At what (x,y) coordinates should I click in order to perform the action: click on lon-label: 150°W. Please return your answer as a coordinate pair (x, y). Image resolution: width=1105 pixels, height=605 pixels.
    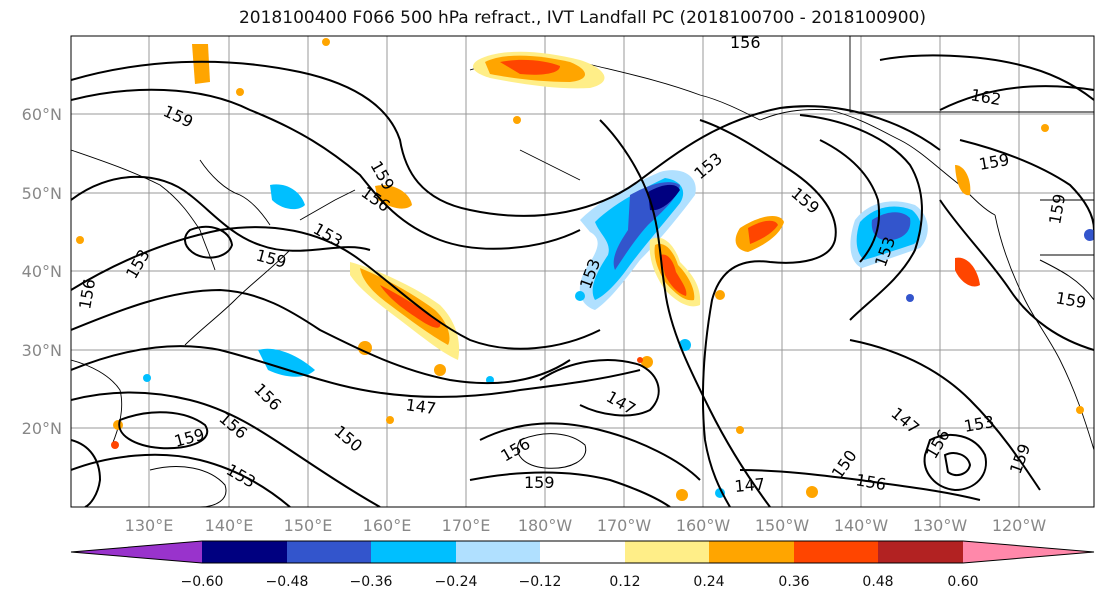
    Looking at the image, I should click on (782, 525).